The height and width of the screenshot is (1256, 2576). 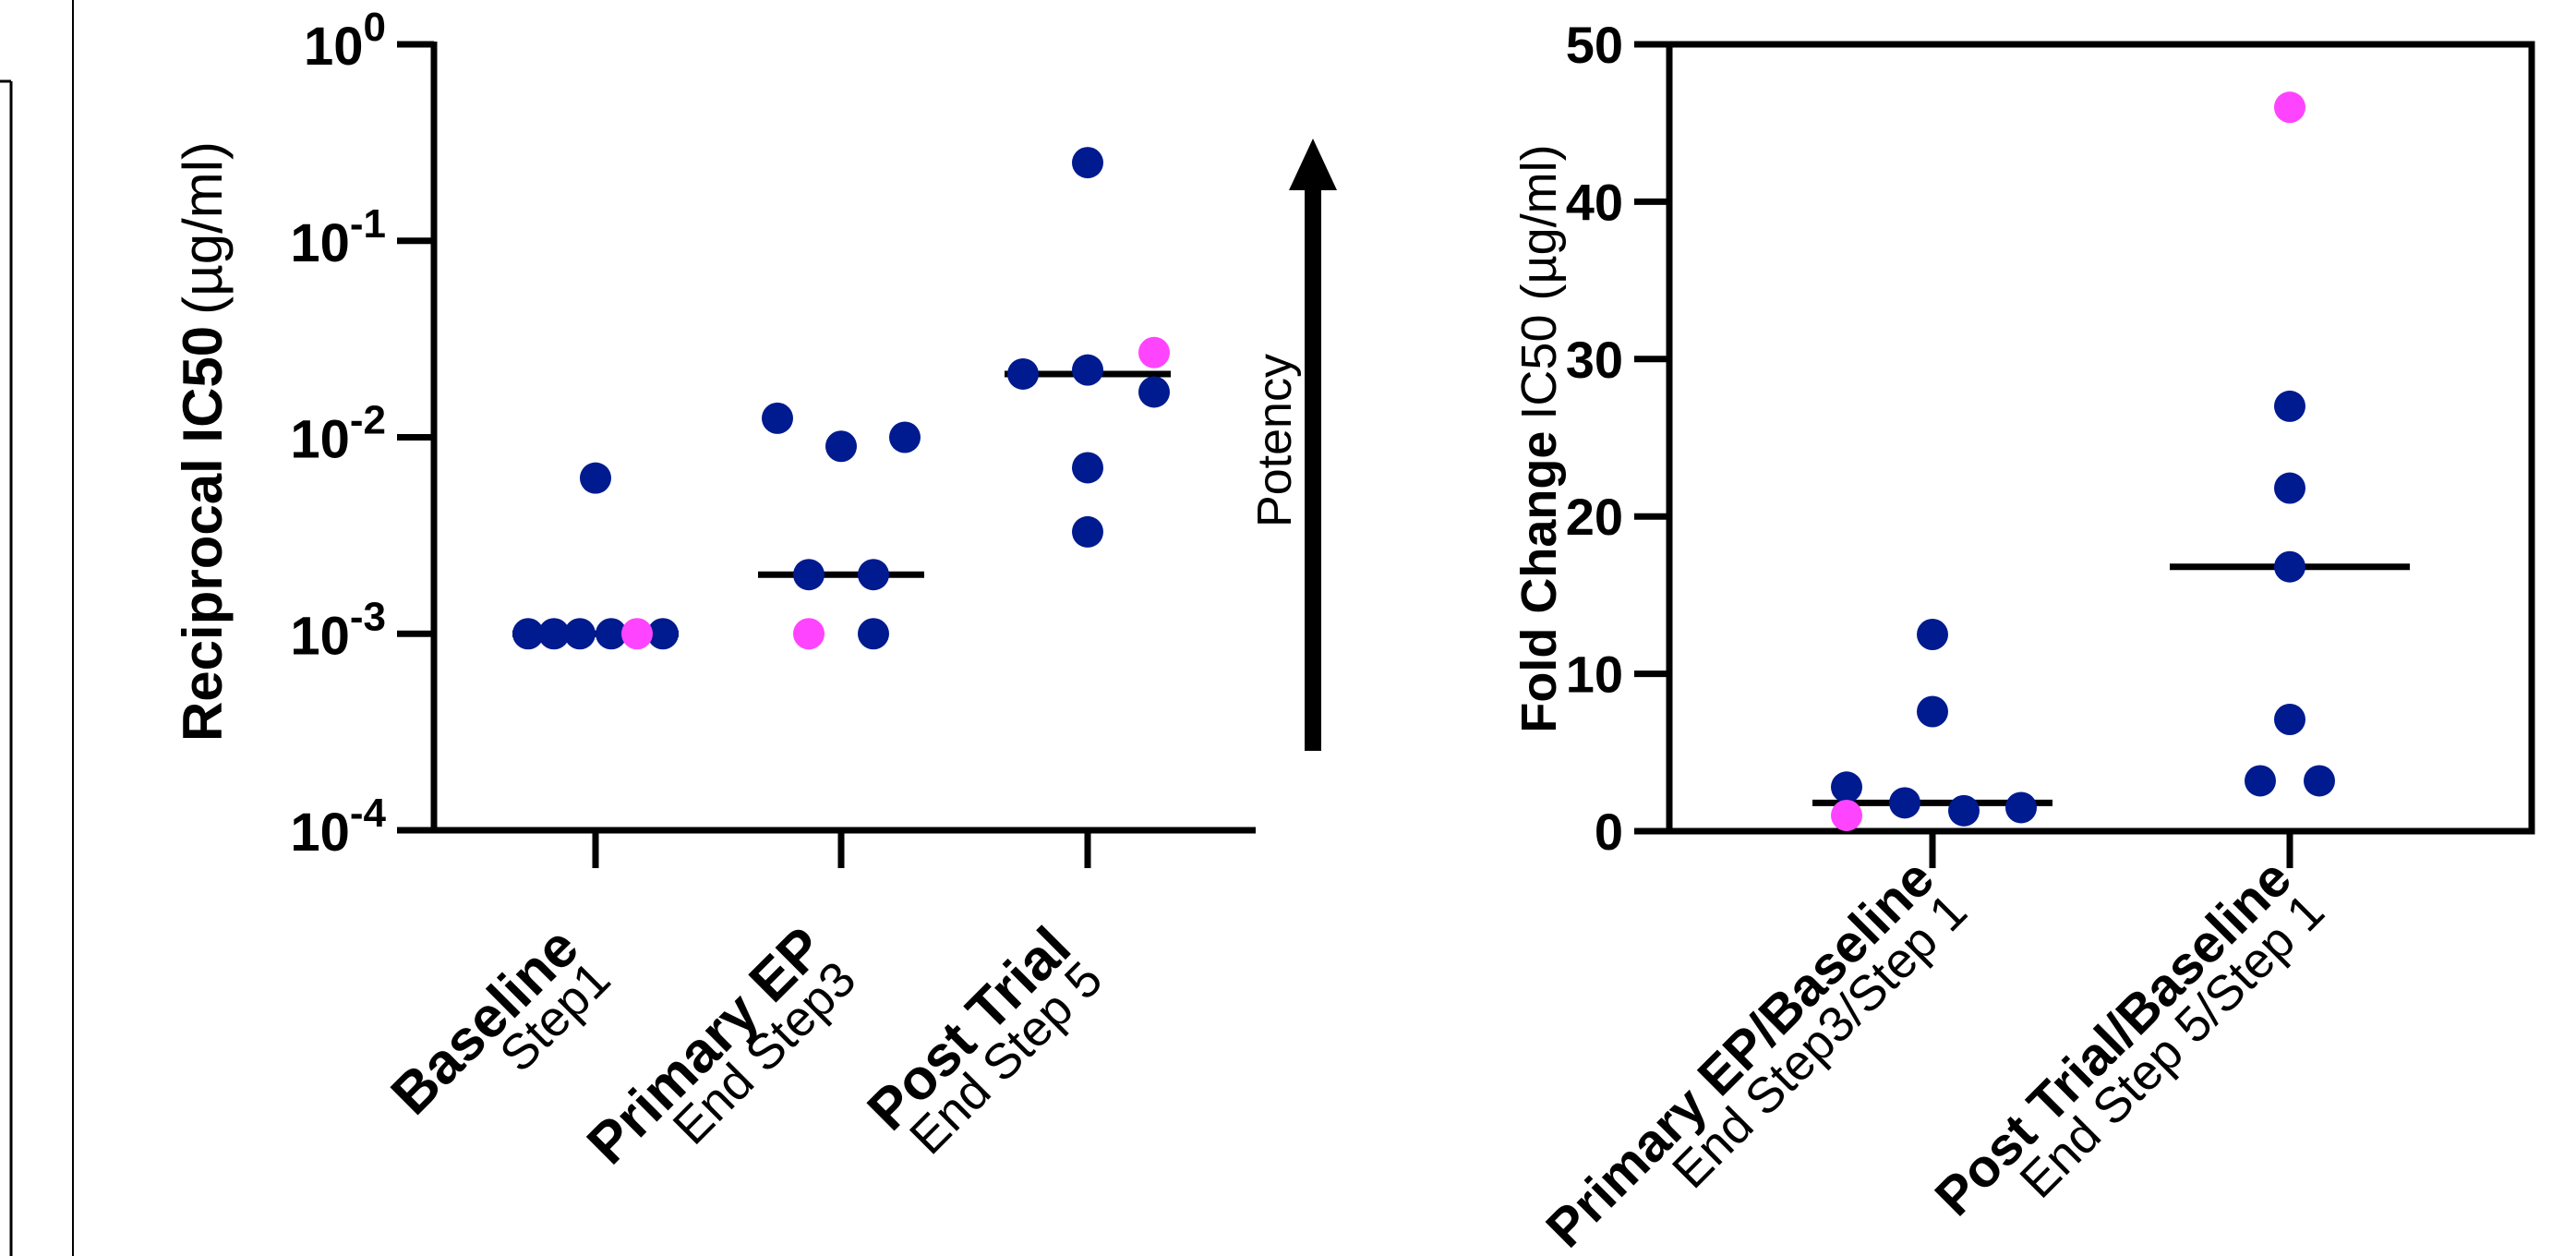 I want to click on category-name: Primary EP/Baseline, so click(x=1740, y=1052).